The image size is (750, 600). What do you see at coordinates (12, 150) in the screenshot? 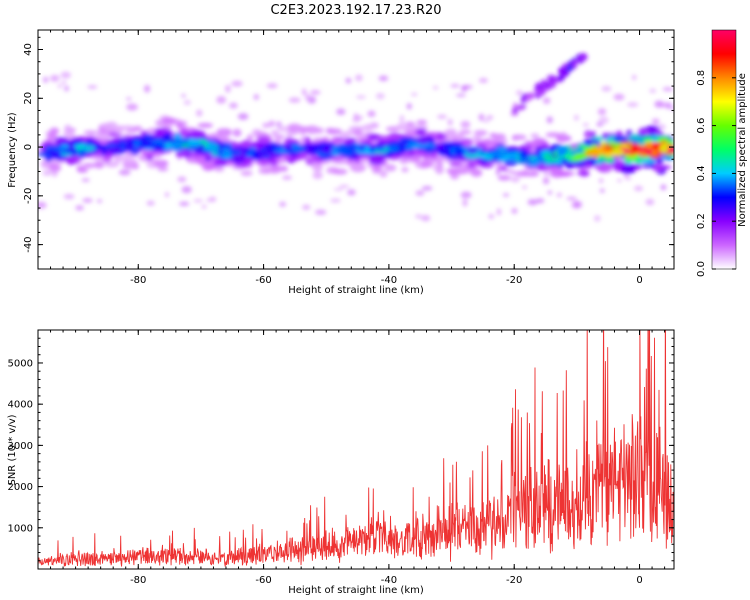
I see `spectrogram-y-axis-label: Frequency (Hz)` at bounding box center [12, 150].